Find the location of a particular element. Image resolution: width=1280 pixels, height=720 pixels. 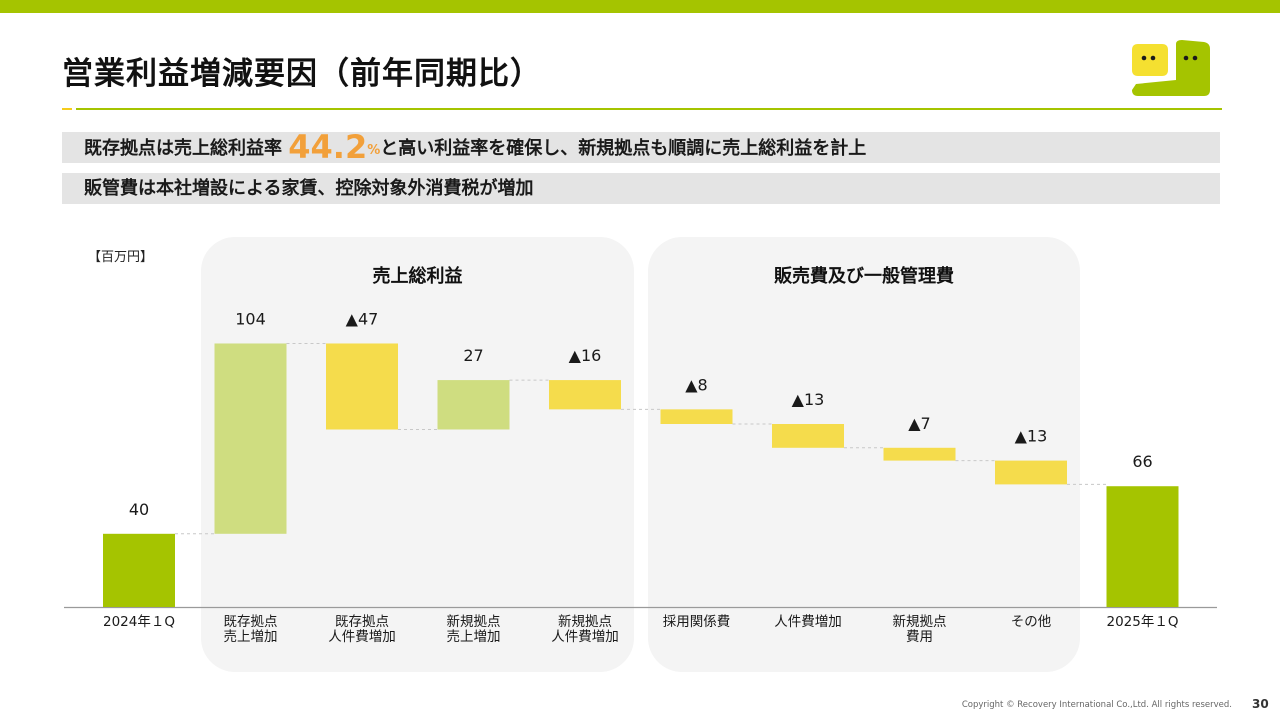

category-label-8-line1: 新規拠点 is located at coordinates (920, 622).